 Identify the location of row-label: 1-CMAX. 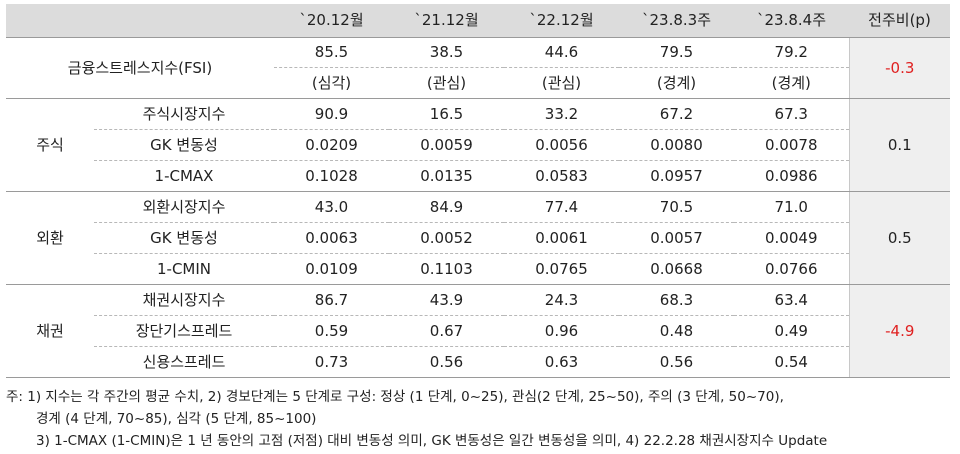
(184, 176).